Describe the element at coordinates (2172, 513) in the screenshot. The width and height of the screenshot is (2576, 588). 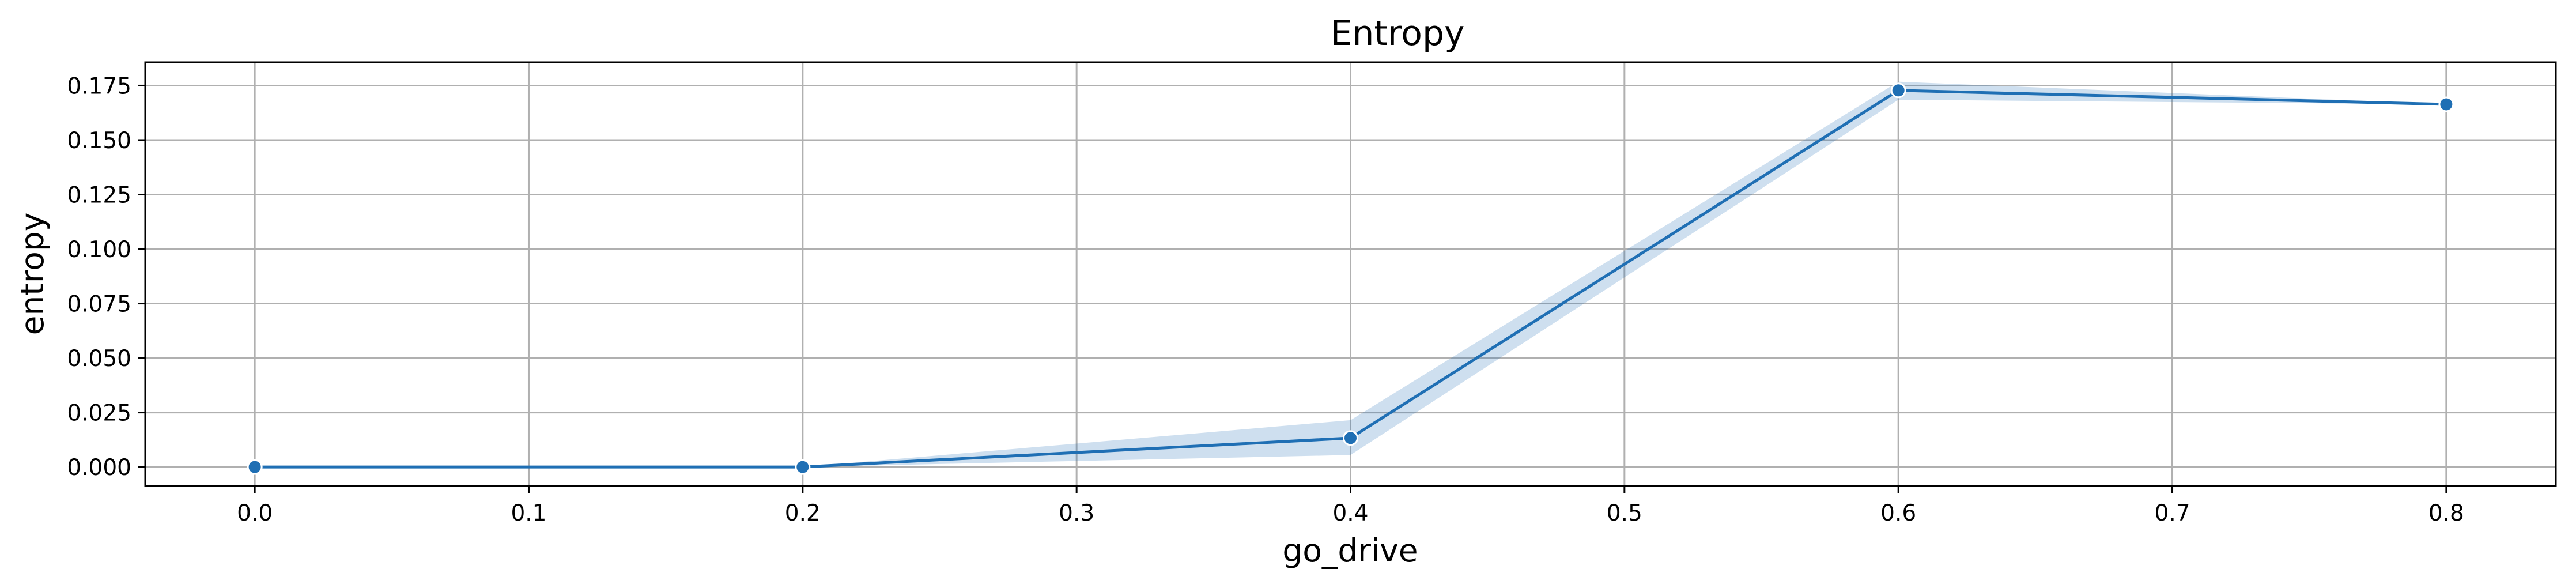
I see `x-tick-label: 0.7` at that location.